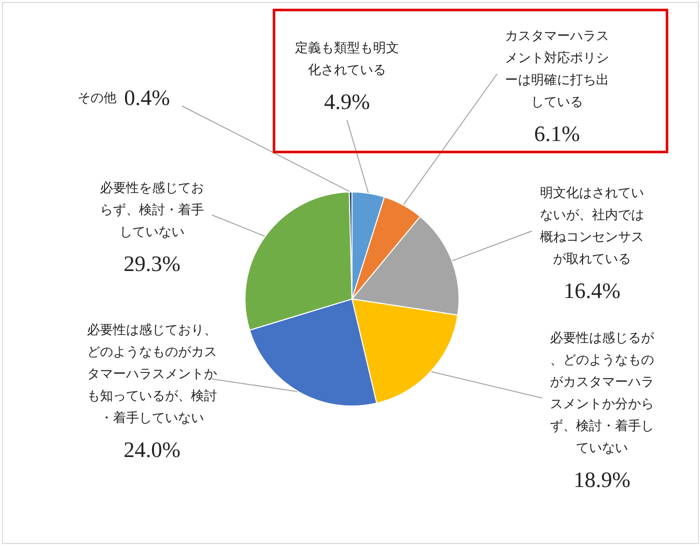 The width and height of the screenshot is (700, 545). What do you see at coordinates (97, 98) in the screenshot?
I see `slice-label: その他` at bounding box center [97, 98].